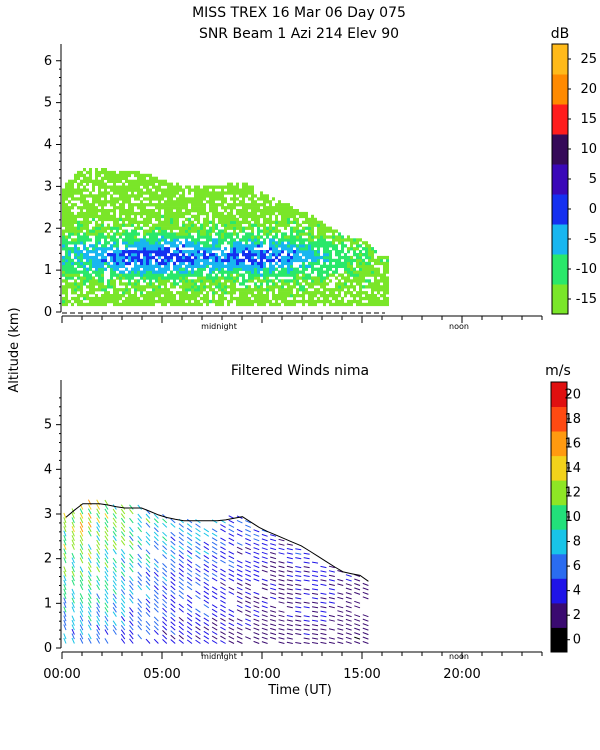 The width and height of the screenshot is (600, 750). What do you see at coordinates (48, 103) in the screenshot?
I see `snr-y-tick-label: 5` at bounding box center [48, 103].